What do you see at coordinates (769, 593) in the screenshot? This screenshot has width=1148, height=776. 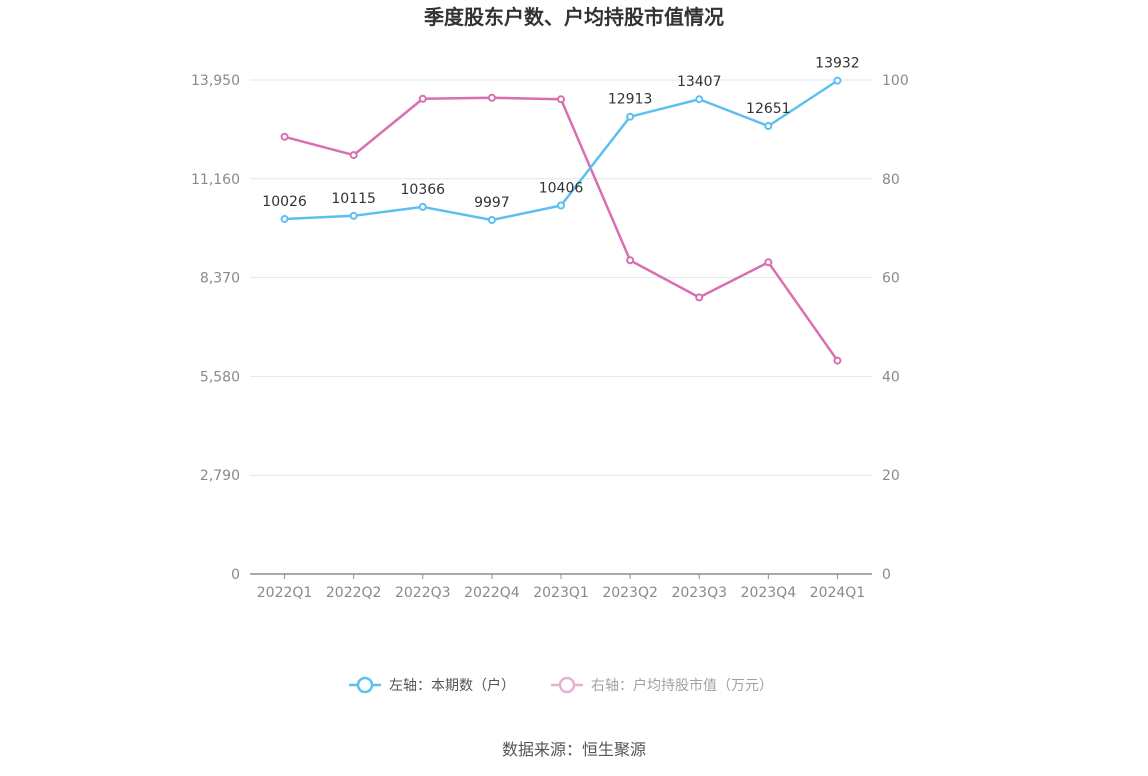 I see `x-axis-tick: 2023Q4` at bounding box center [769, 593].